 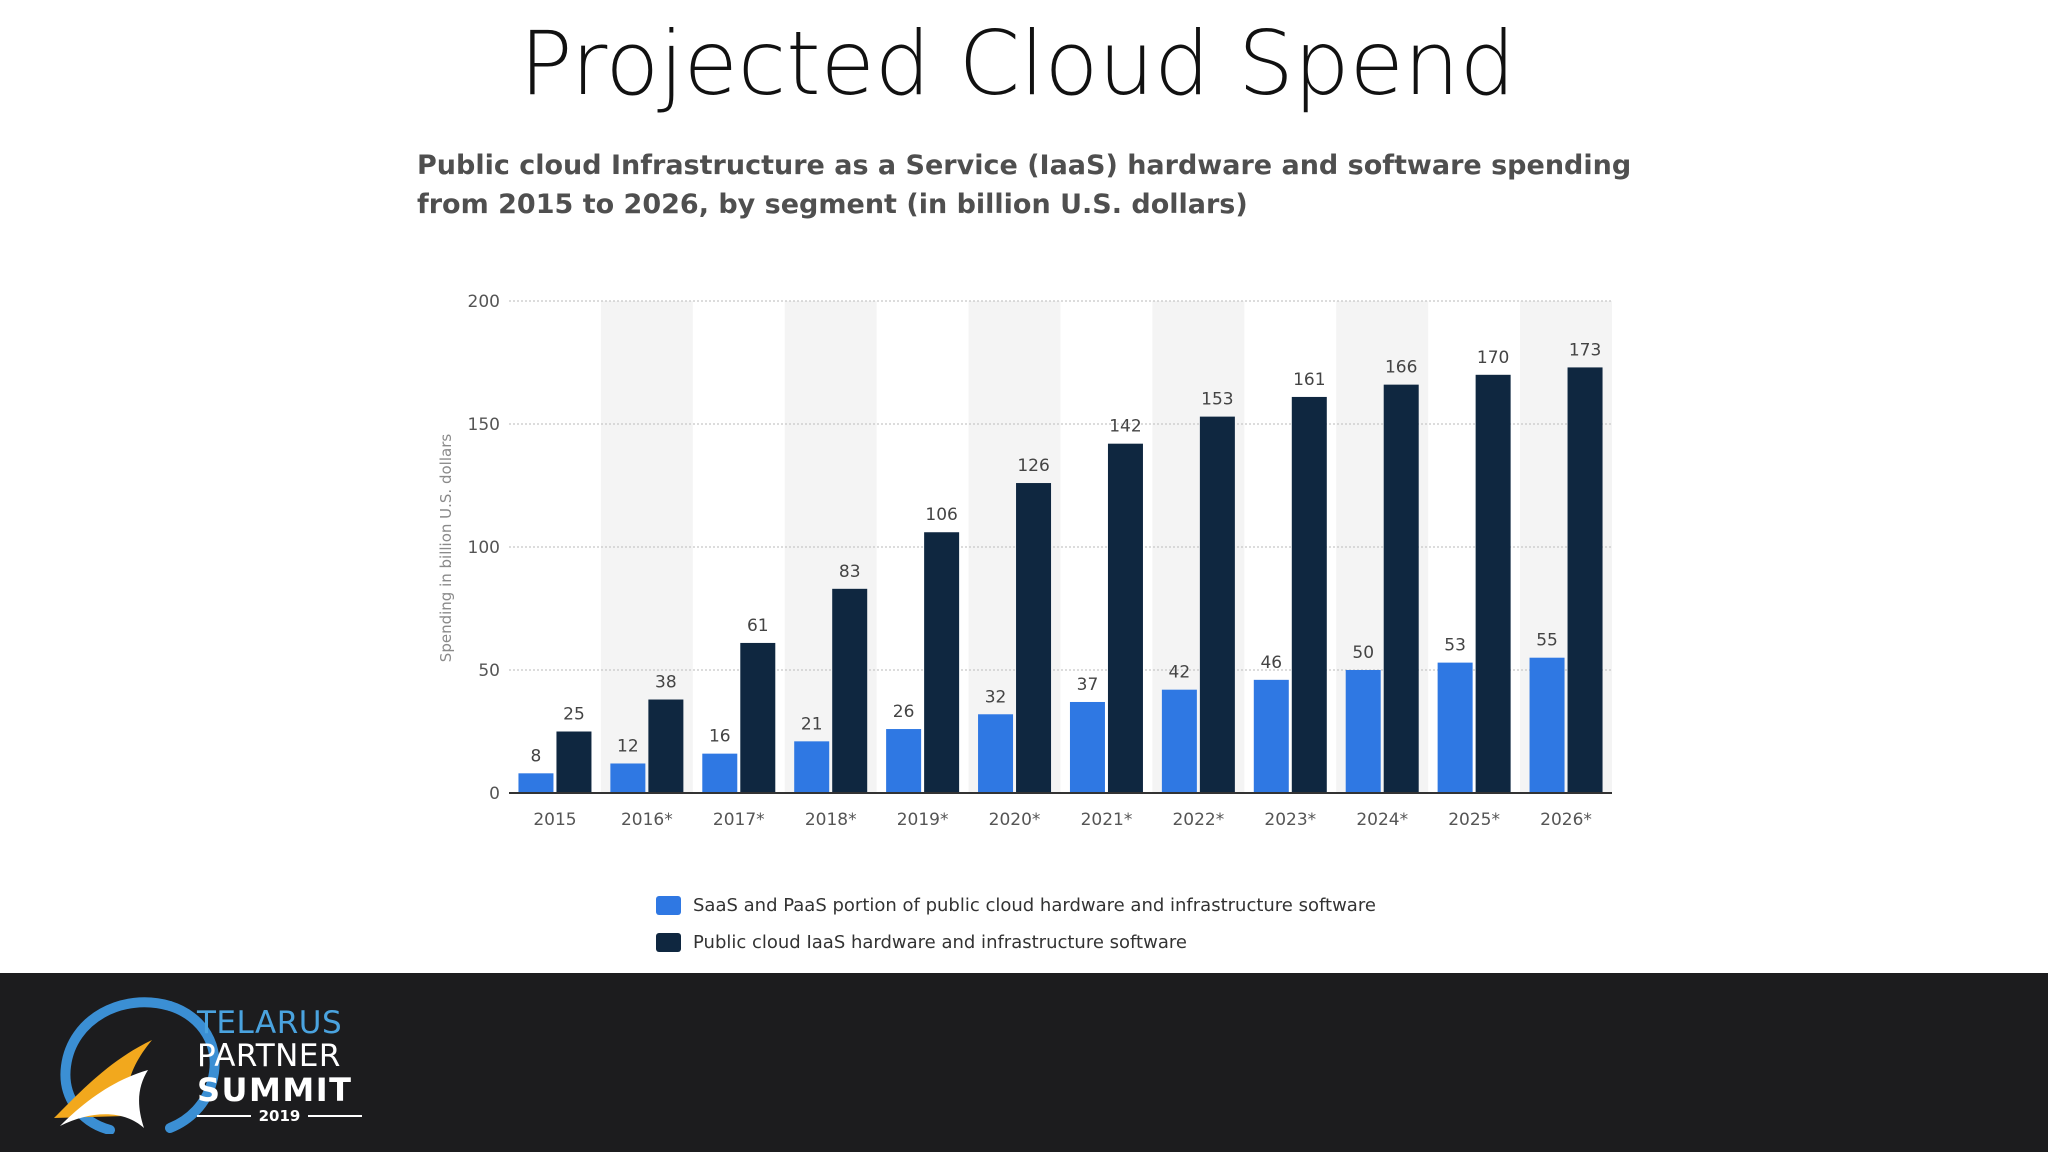 What do you see at coordinates (489, 671) in the screenshot?
I see `y-tick-label: 50` at bounding box center [489, 671].